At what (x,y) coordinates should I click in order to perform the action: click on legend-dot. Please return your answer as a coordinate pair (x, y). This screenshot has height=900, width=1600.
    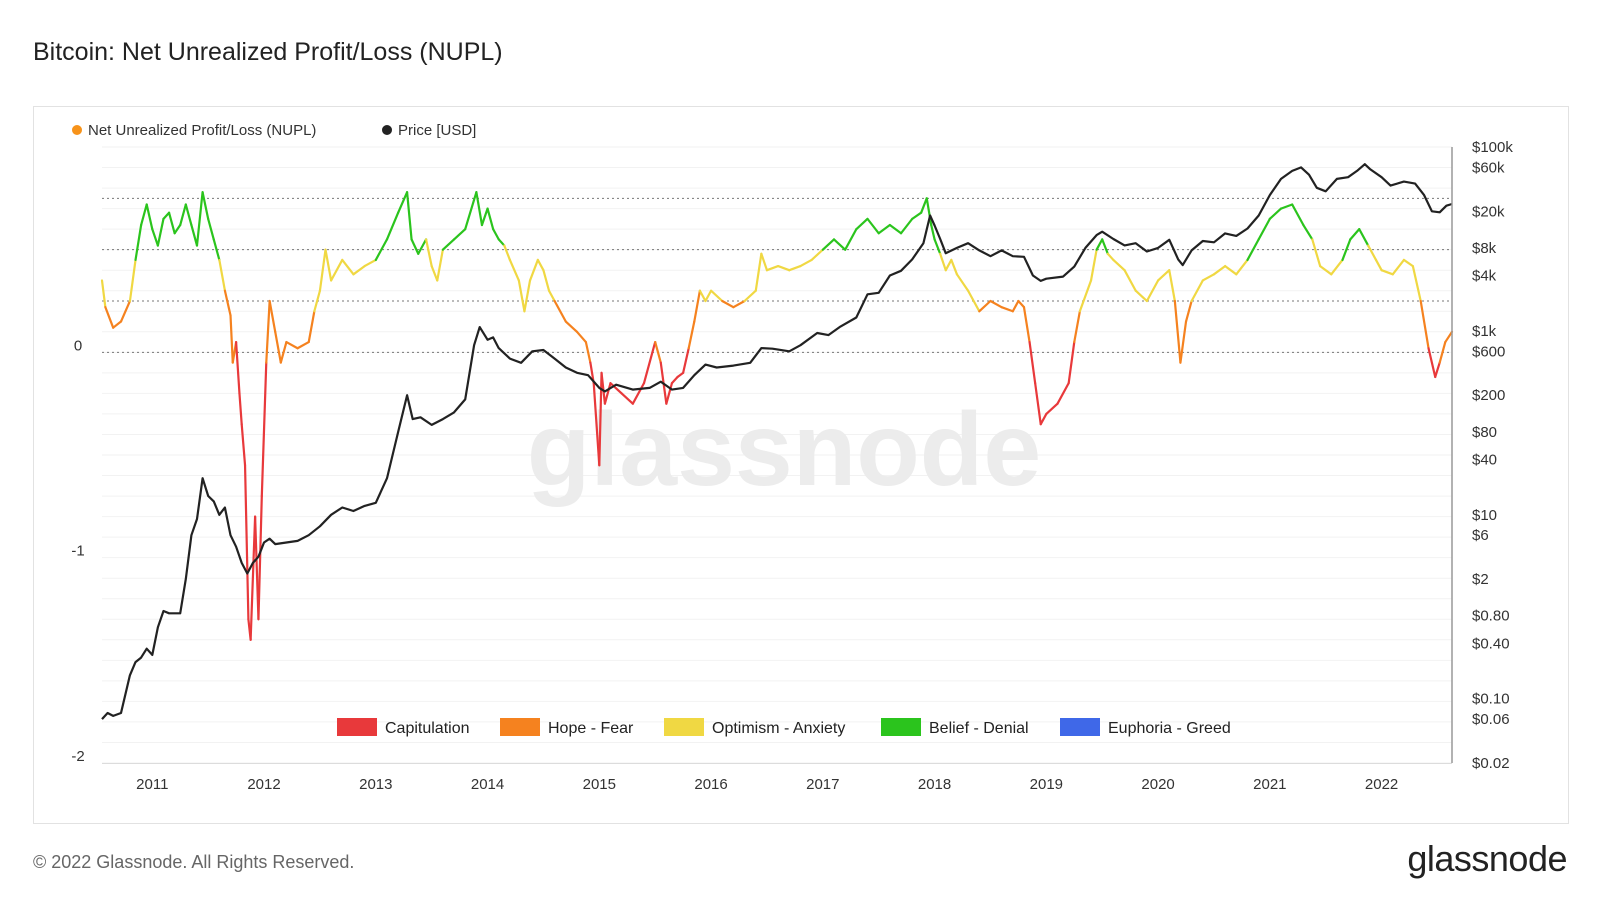
    Looking at the image, I should click on (77, 130).